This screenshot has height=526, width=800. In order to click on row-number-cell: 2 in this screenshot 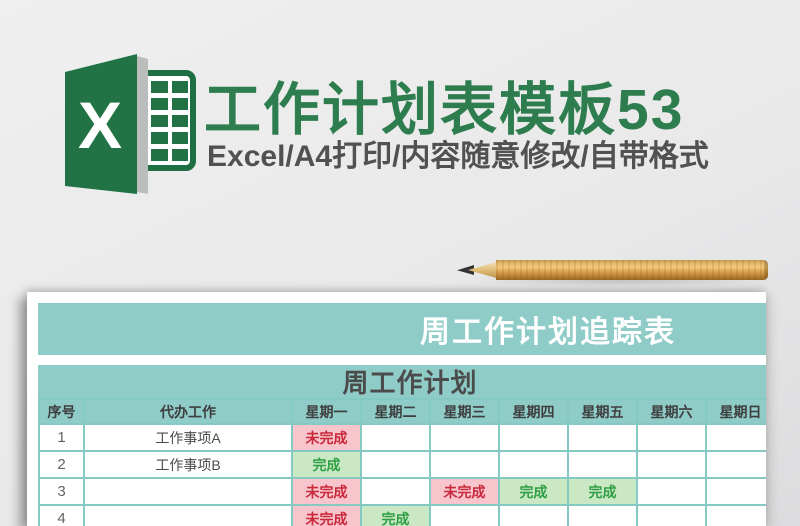, I will do `click(61, 464)`.